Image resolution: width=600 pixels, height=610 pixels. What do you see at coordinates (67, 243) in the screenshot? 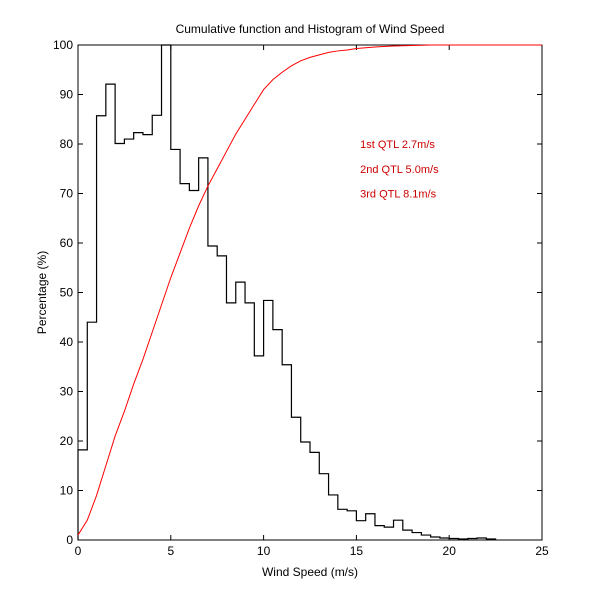
I see `y-tick-label: 60` at bounding box center [67, 243].